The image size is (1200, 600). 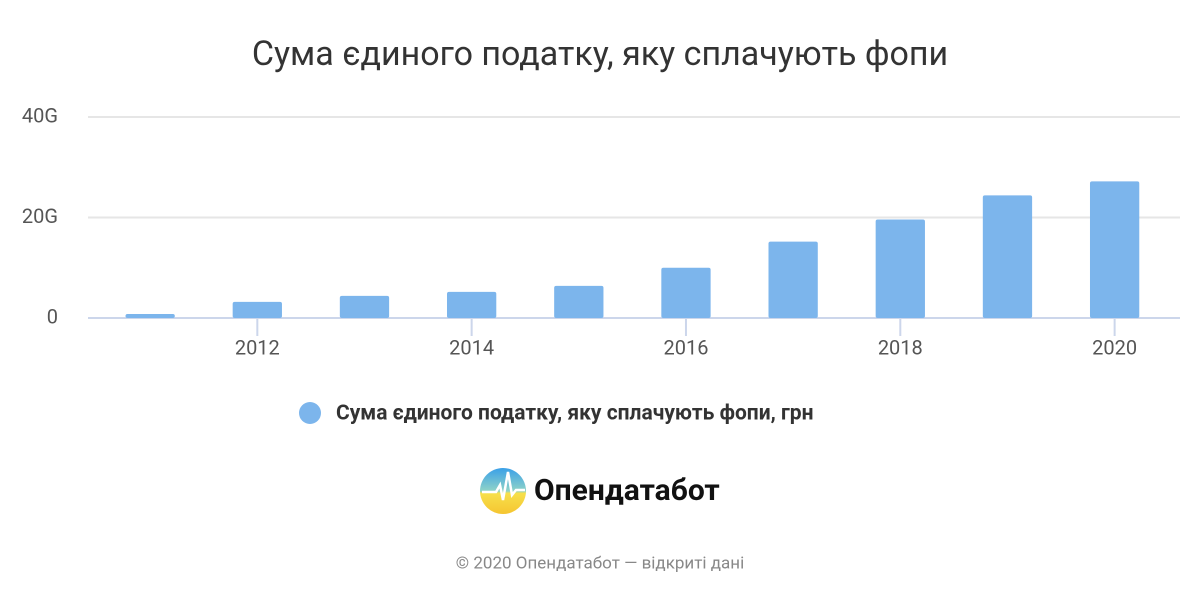 I want to click on y-tick-label: 40G, so click(x=40, y=115).